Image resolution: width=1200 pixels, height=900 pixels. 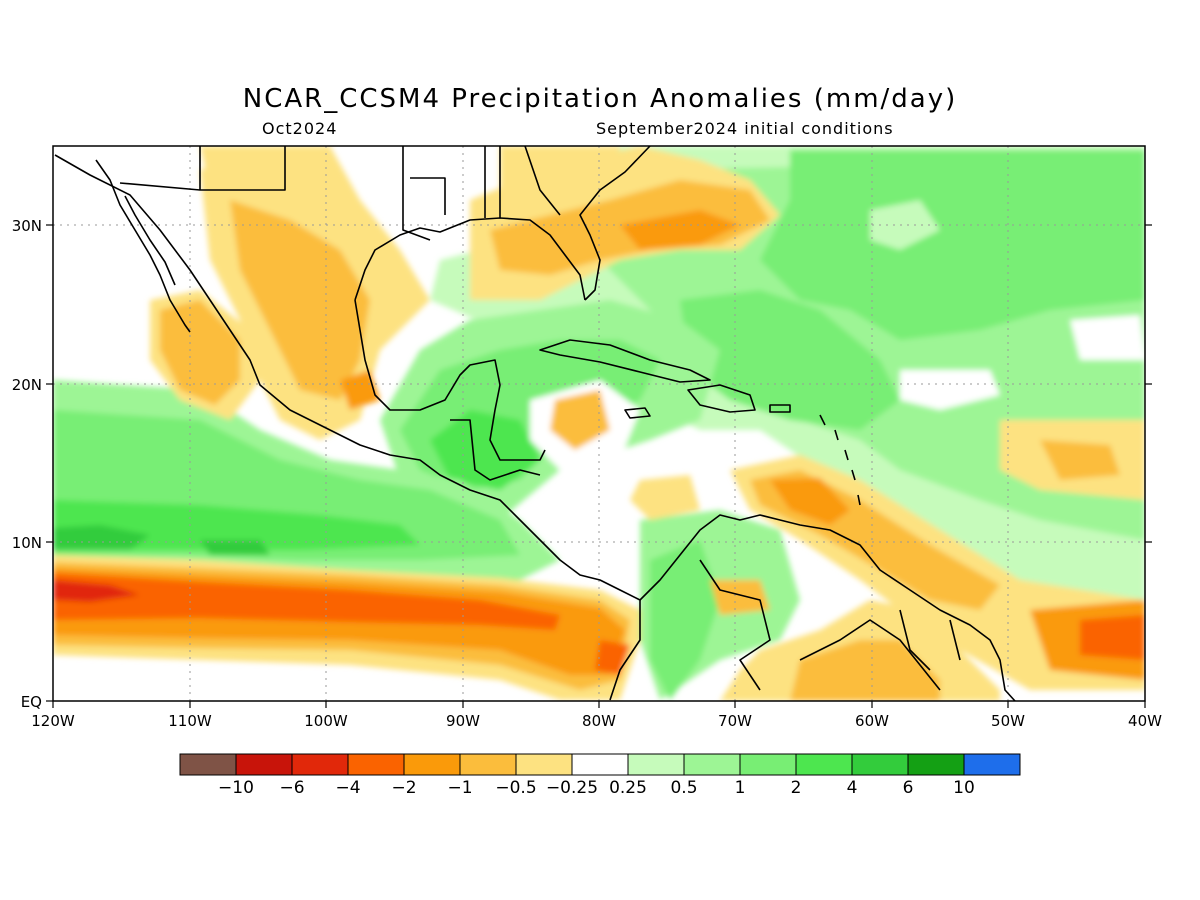 I want to click on colorbar-label: 1, so click(x=740, y=788).